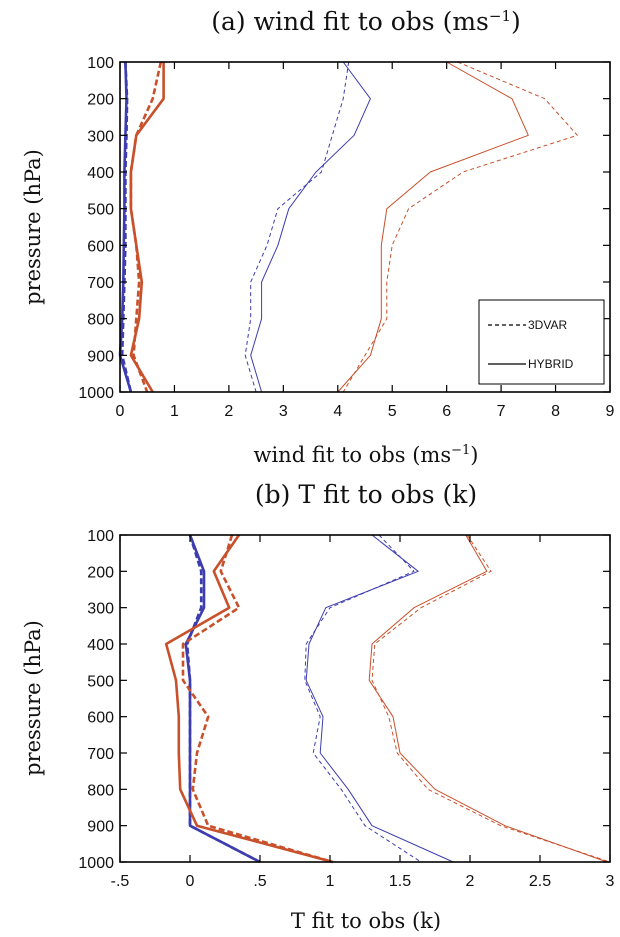 Image resolution: width=620 pixels, height=937 pixels. Describe the element at coordinates (100, 536) in the screenshot. I see `panel-b-y-tick-label: 100` at that location.